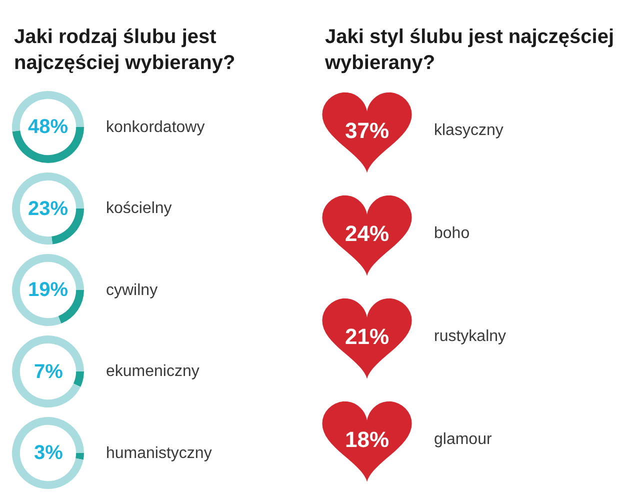 The width and height of the screenshot is (629, 500). I want to click on text: 23%, so click(48, 209).